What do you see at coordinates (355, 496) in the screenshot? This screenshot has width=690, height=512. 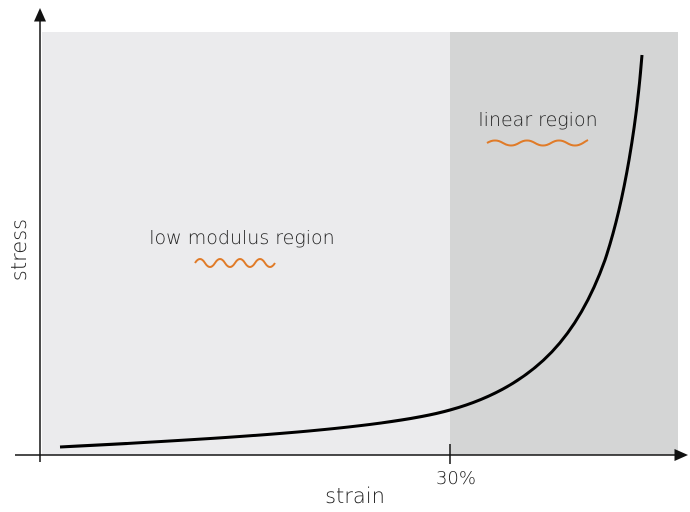 I see `x-axis-label: strain` at bounding box center [355, 496].